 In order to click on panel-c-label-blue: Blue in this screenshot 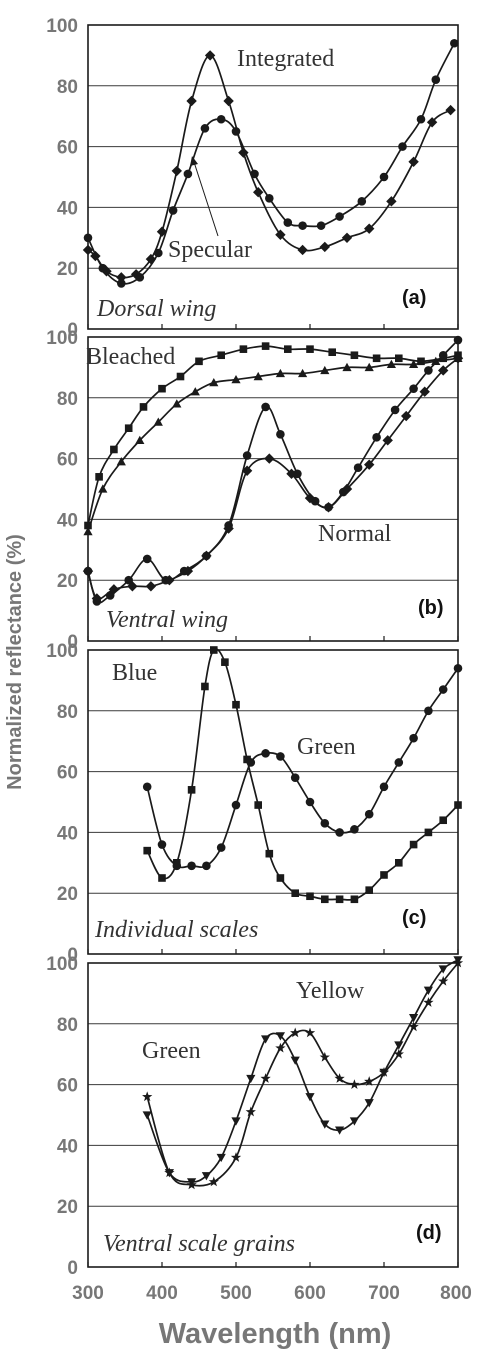, I will do `click(134, 673)`.